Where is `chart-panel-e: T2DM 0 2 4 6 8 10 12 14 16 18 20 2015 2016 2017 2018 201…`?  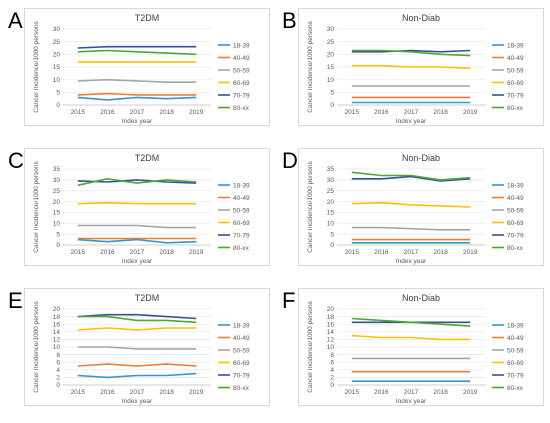 chart-panel-e: T2DM 0 2 4 6 8 10 12 14 16 18 20 2015 2016 2017 2018 201… is located at coordinates (147, 347).